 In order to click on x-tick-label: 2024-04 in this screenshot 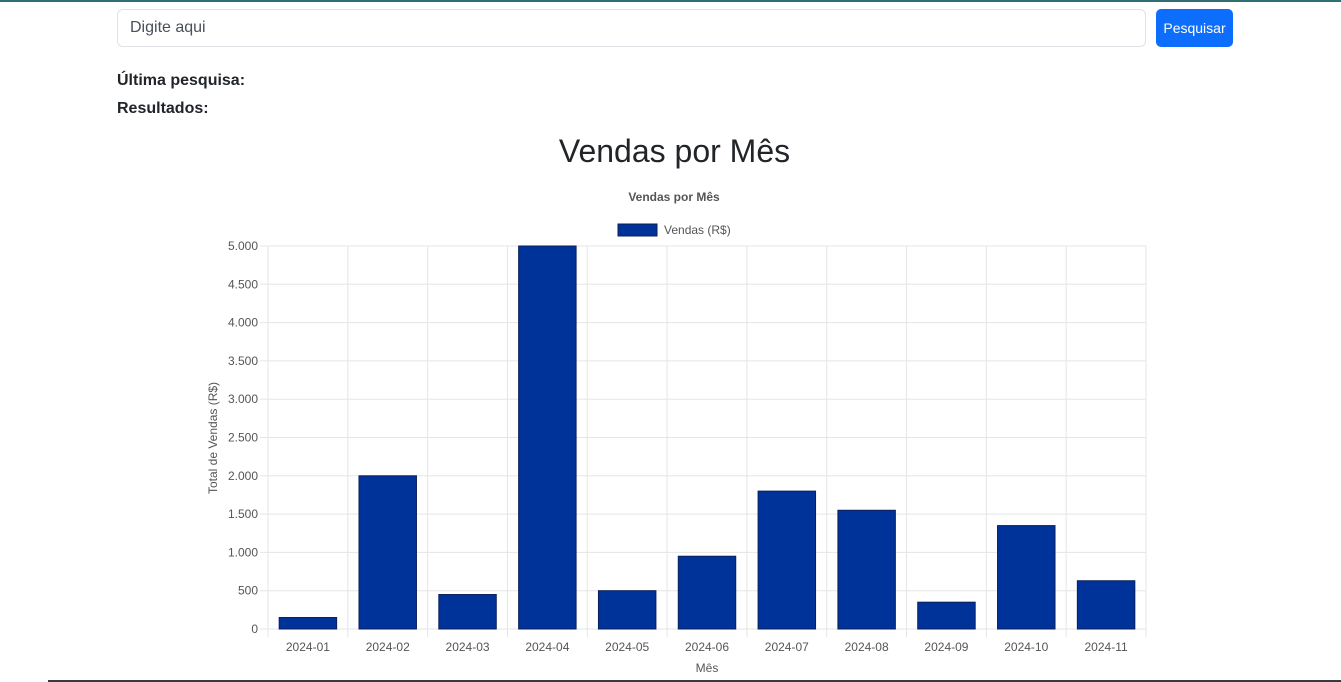, I will do `click(547, 647)`.